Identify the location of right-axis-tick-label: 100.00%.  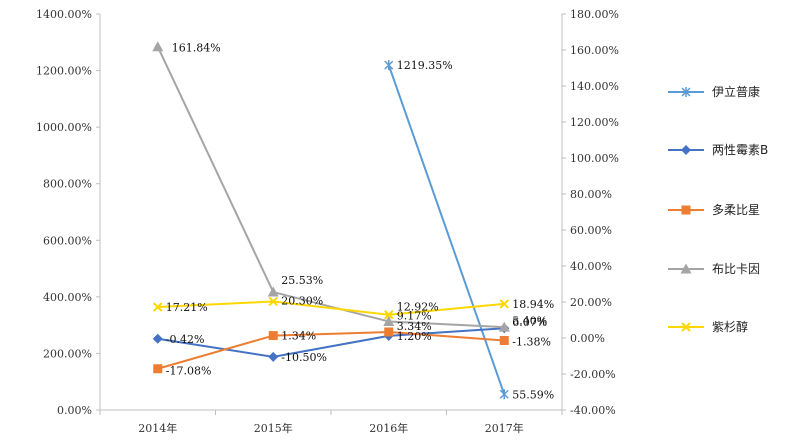
(594, 158).